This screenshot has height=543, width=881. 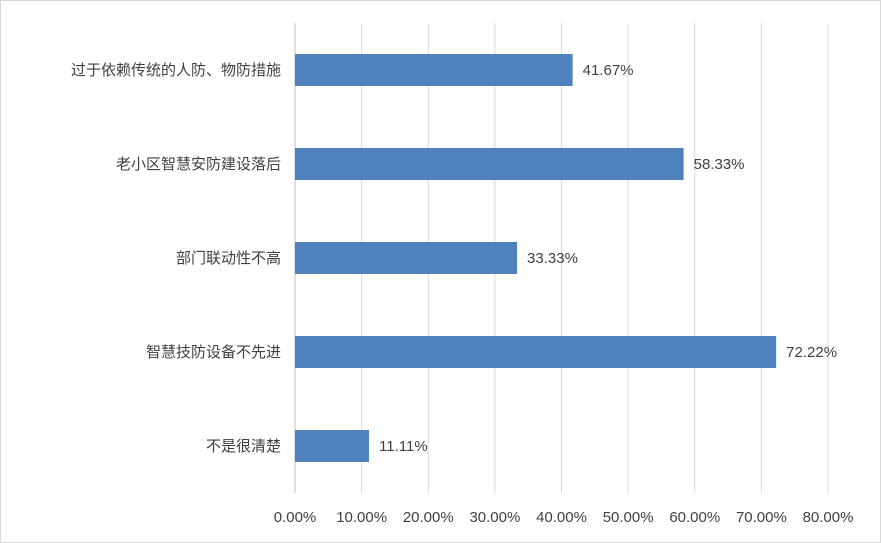 I want to click on x-tick-label: 0.00%, so click(x=295, y=517).